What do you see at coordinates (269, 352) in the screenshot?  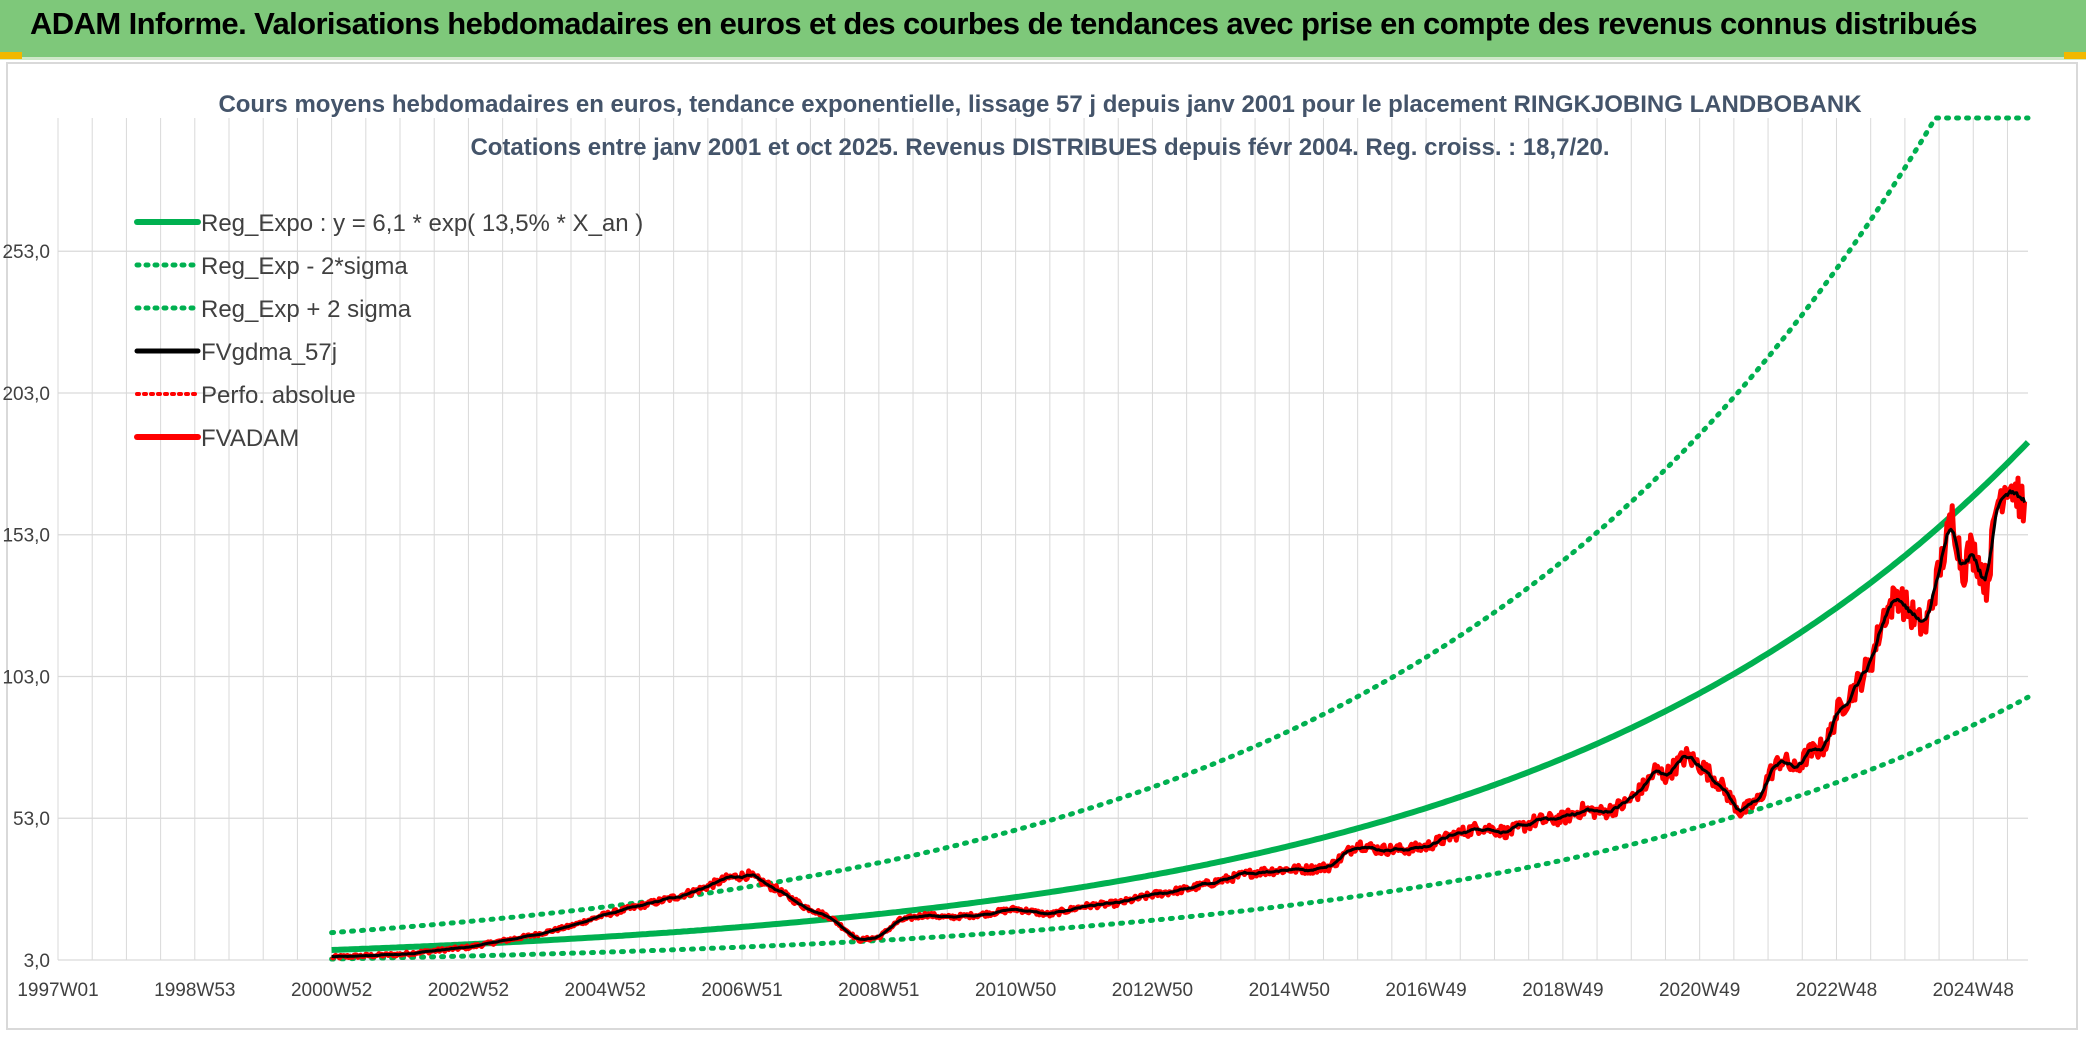 I see `legend-label-fvgdma: FVgdma_57j` at bounding box center [269, 352].